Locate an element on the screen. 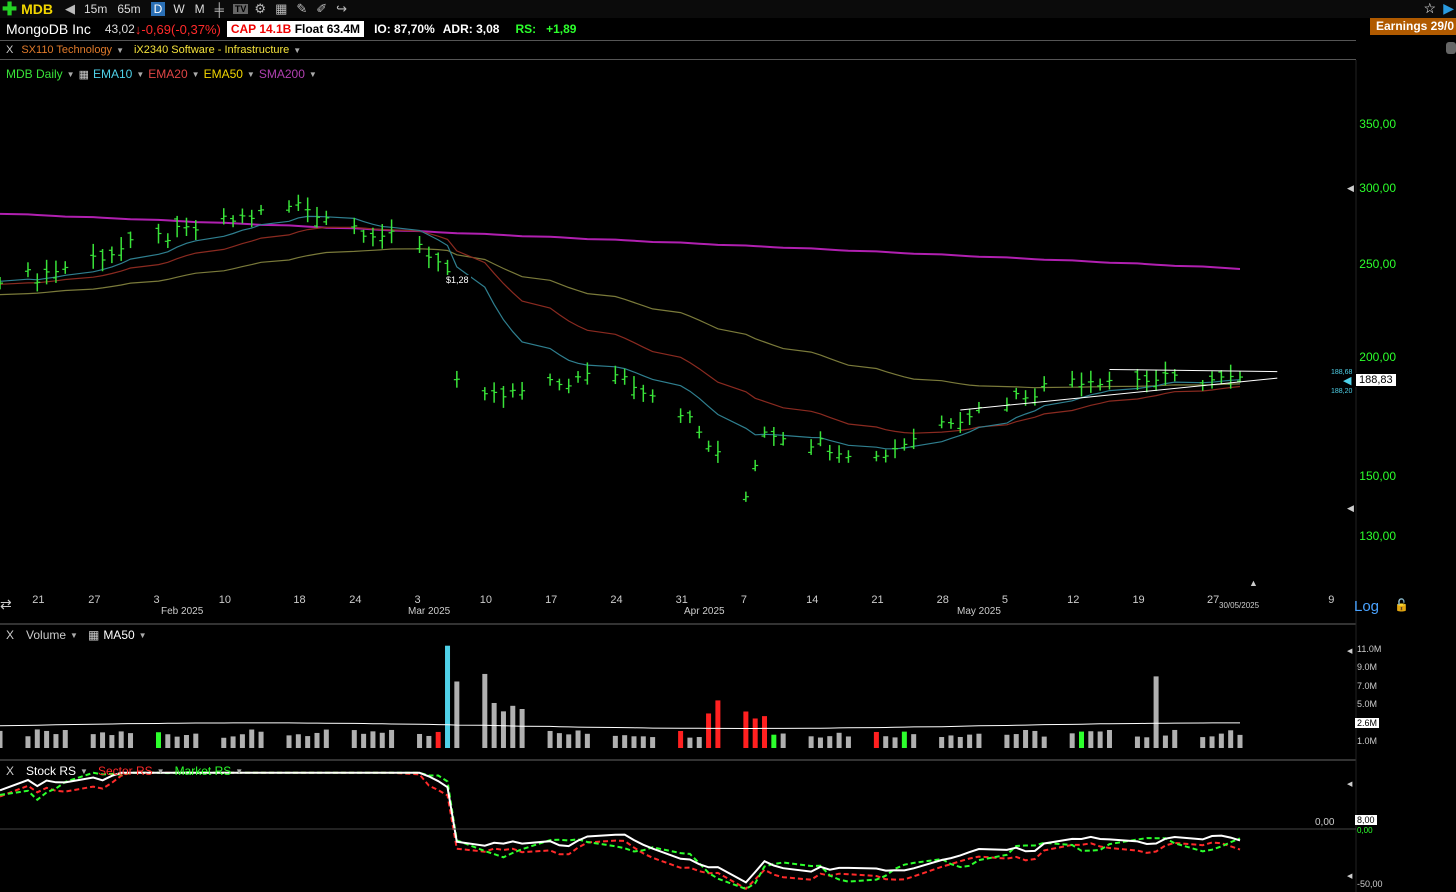 The height and width of the screenshot is (892, 1456). earnings-marker: $1,28 is located at coordinates (457, 280).